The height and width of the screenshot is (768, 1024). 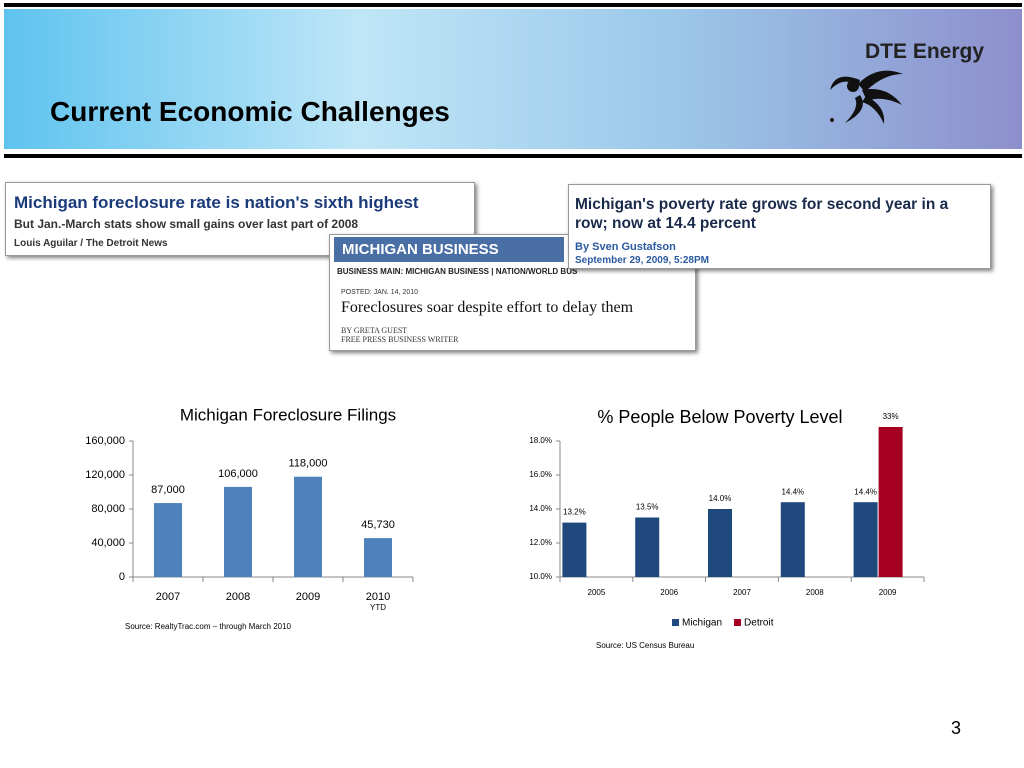 What do you see at coordinates (308, 464) in the screenshot?
I see `value-label: 118,000` at bounding box center [308, 464].